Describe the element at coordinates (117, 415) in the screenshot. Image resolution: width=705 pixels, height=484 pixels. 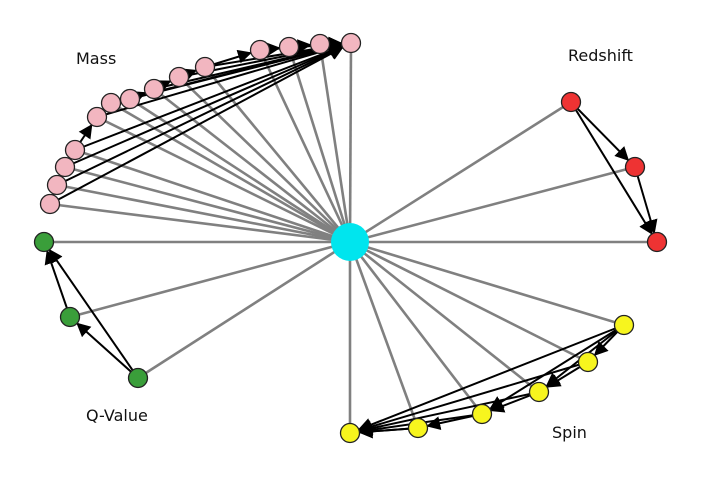
I see `group-label-qvalue: Q-Value` at that location.